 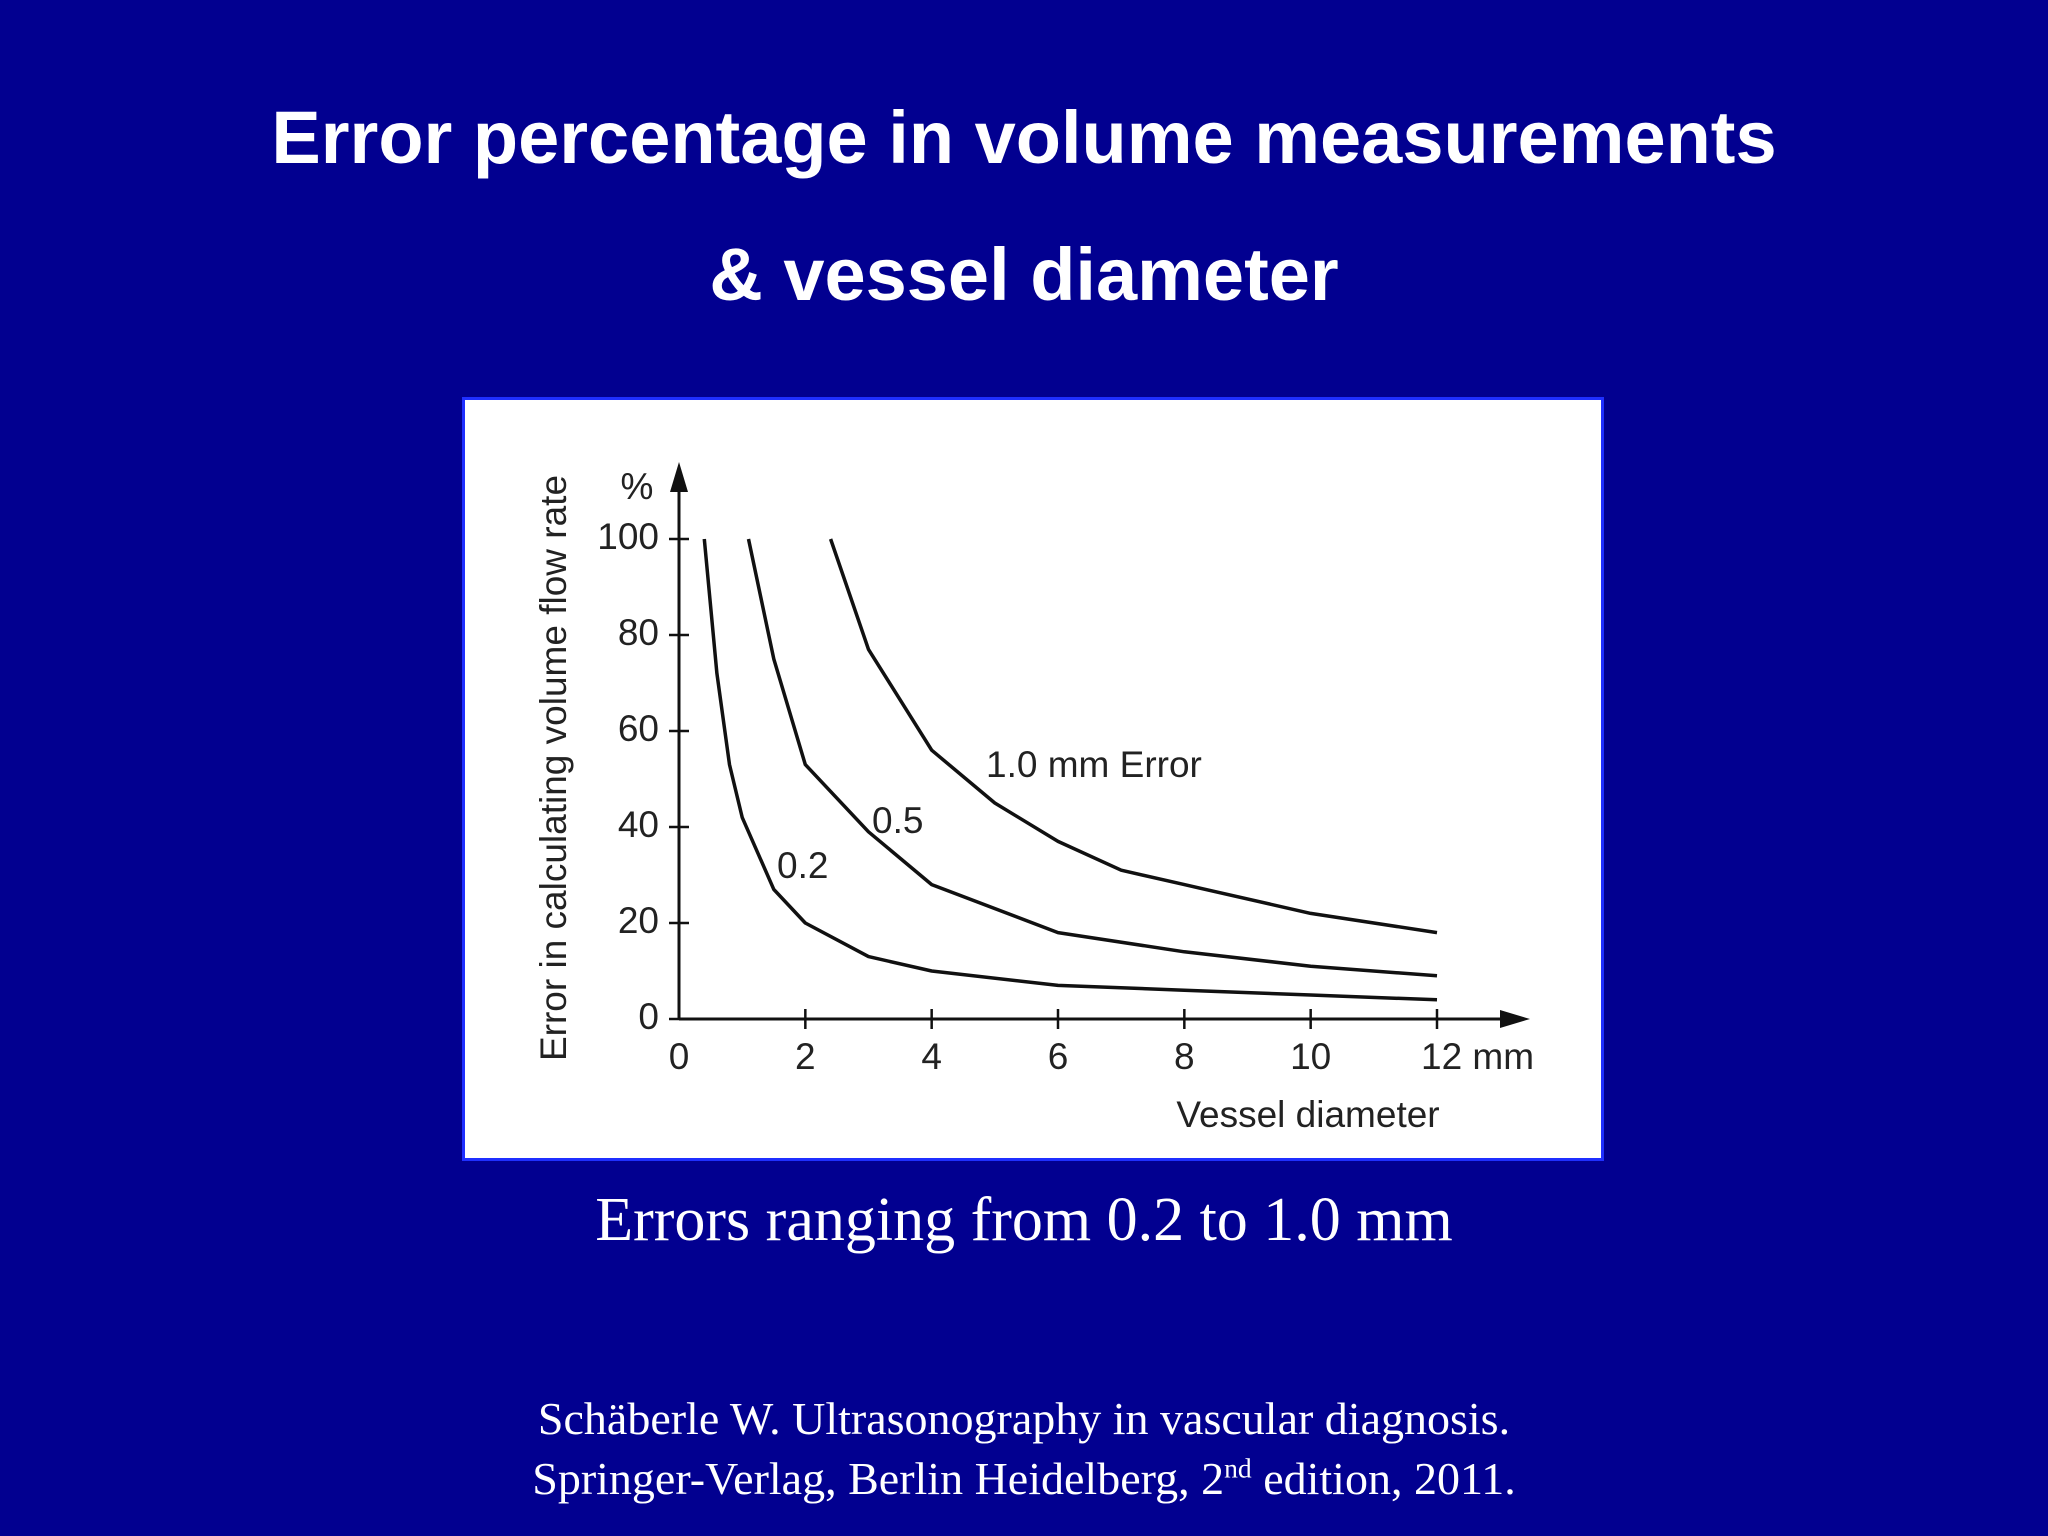 I want to click on x-tick-label: 6, so click(x=1058, y=1056).